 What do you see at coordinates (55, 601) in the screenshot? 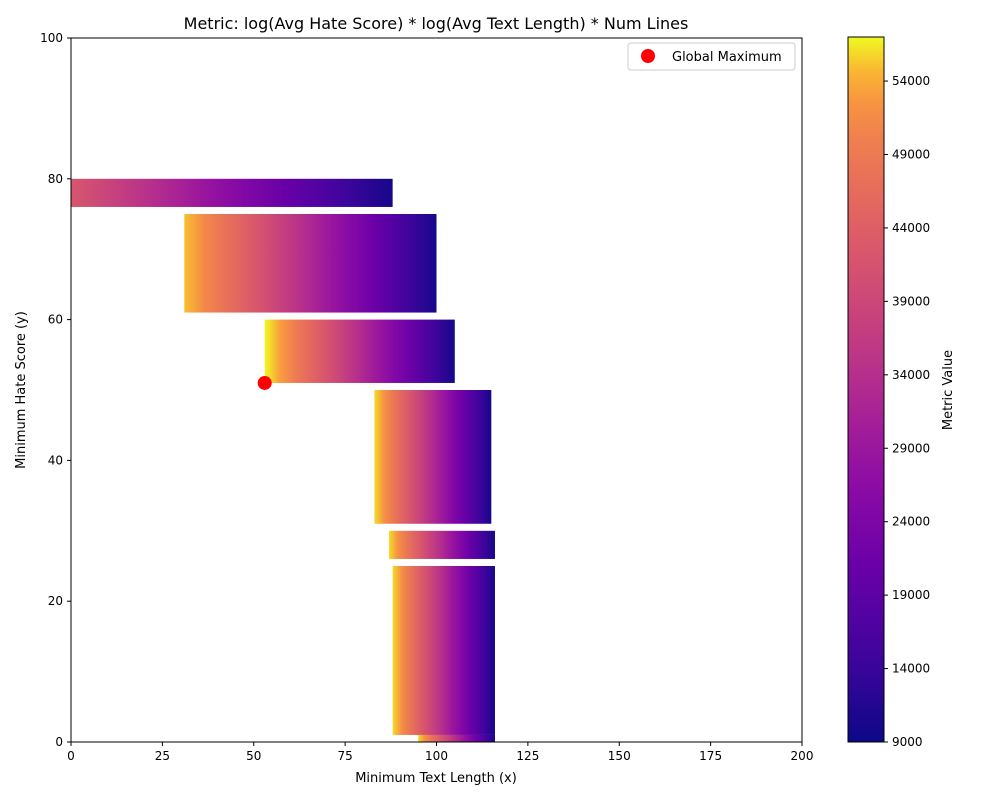
I see `y-tick-label: 20` at bounding box center [55, 601].